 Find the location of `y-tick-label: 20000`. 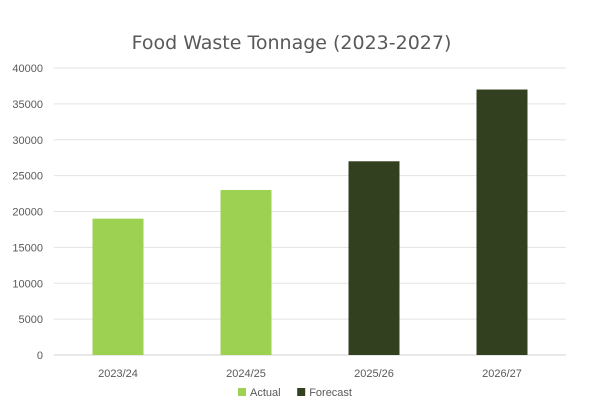

y-tick-label: 20000 is located at coordinates (27, 213).